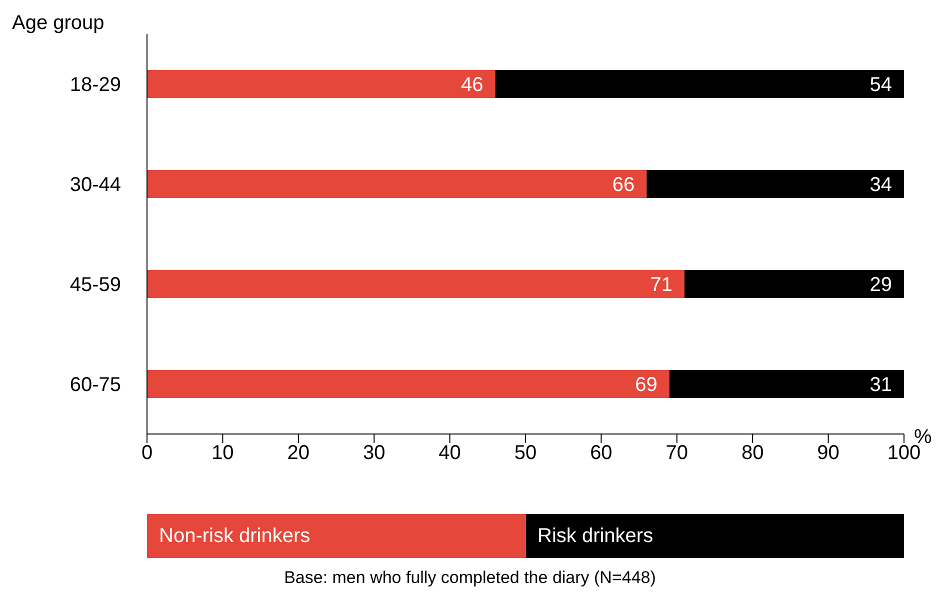 This screenshot has width=940, height=594. I want to click on y-tick-label: 18-29, so click(95, 85).